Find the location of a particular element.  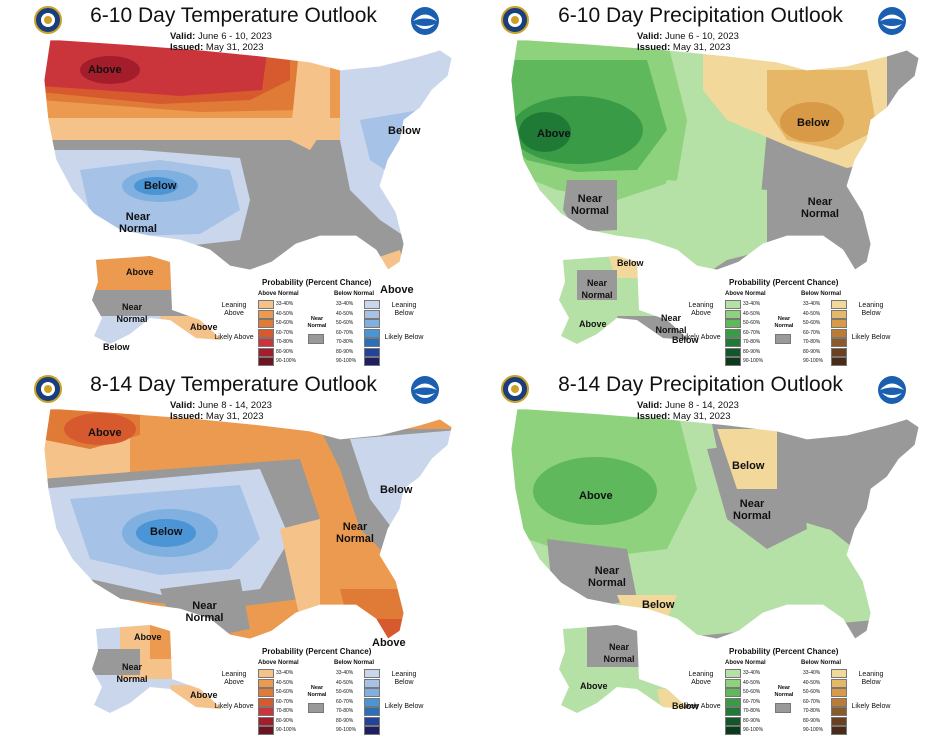

panel-title: 8-14 Day Temperature Outlook is located at coordinates (233, 384).